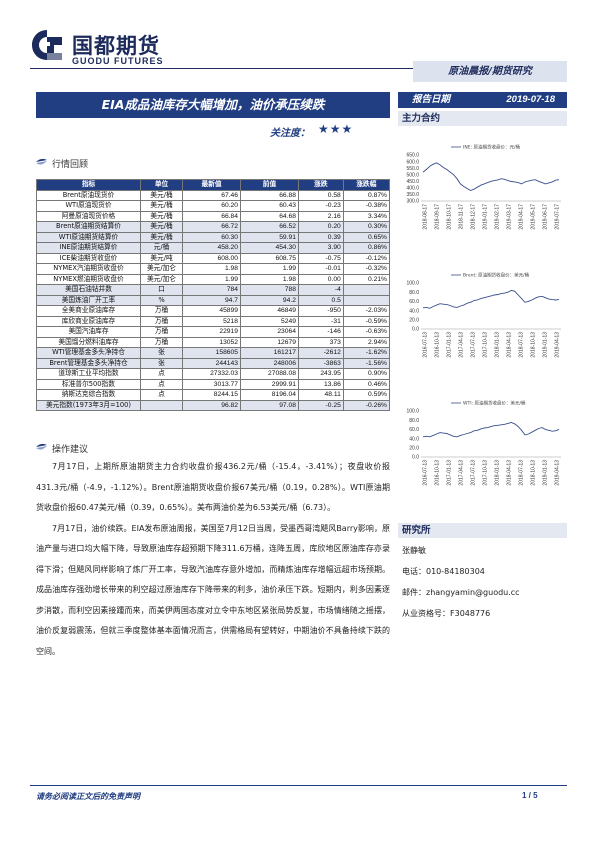  Describe the element at coordinates (366, 185) in the screenshot. I see `table-header-cell: 涨跌幅` at that location.